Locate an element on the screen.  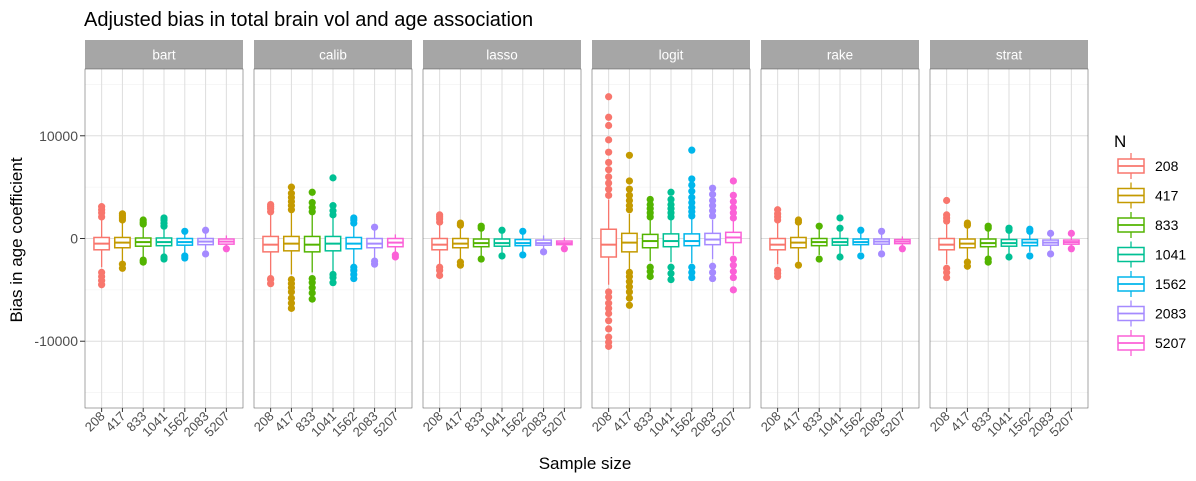
y-tick-label: -10000 is located at coordinates (56, 341).